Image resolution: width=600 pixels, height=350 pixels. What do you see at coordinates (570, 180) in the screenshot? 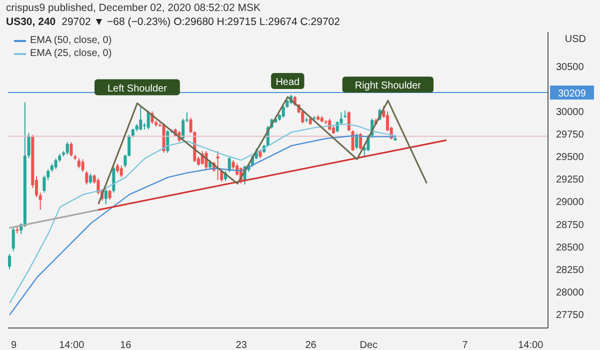
I see `y-tick-label: 29250` at bounding box center [570, 180].